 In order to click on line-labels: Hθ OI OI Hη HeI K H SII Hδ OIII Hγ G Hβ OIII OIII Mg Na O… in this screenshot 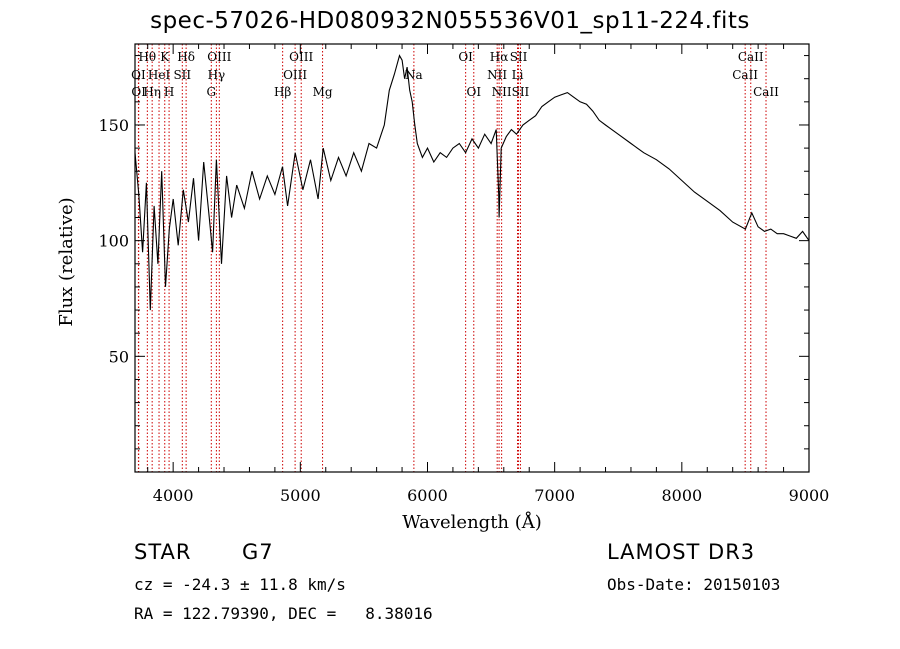, I will do `click(455, 74)`.